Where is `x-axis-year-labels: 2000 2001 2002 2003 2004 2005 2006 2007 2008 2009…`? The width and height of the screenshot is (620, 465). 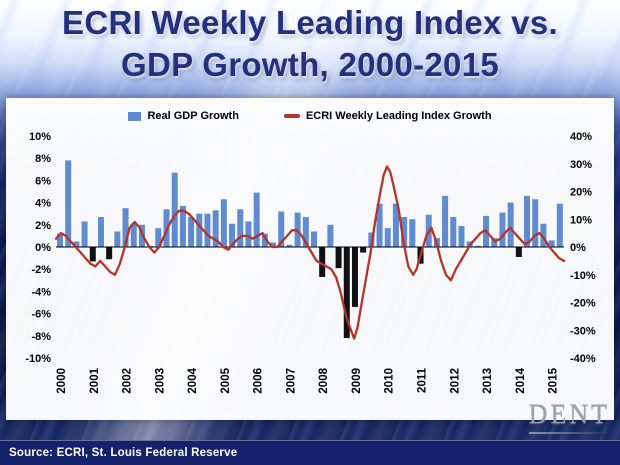 x-axis-year-labels: 2000 2001 2002 2003 2004 2005 2006 2007 2008 2009… is located at coordinates (308, 380).